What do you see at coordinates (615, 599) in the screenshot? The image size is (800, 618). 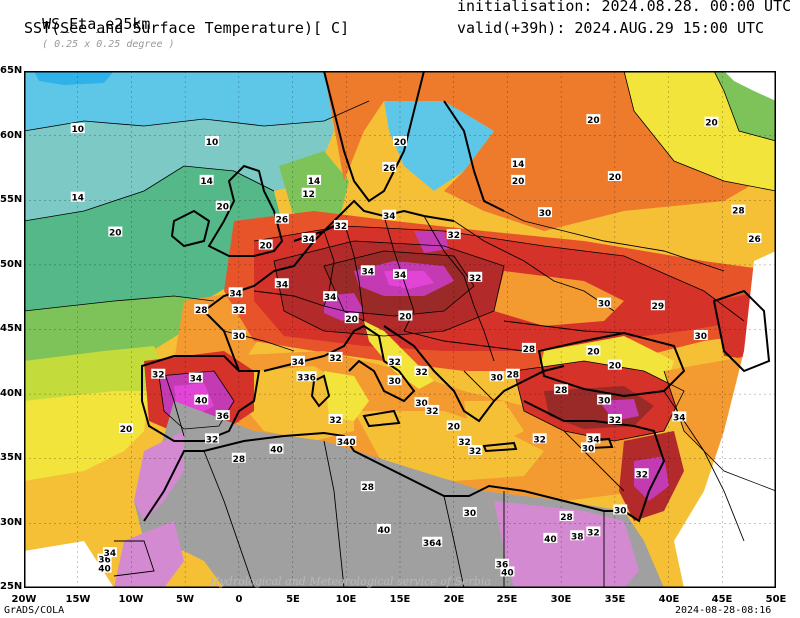 I see `lon-label-35e: 35E` at bounding box center [615, 599].